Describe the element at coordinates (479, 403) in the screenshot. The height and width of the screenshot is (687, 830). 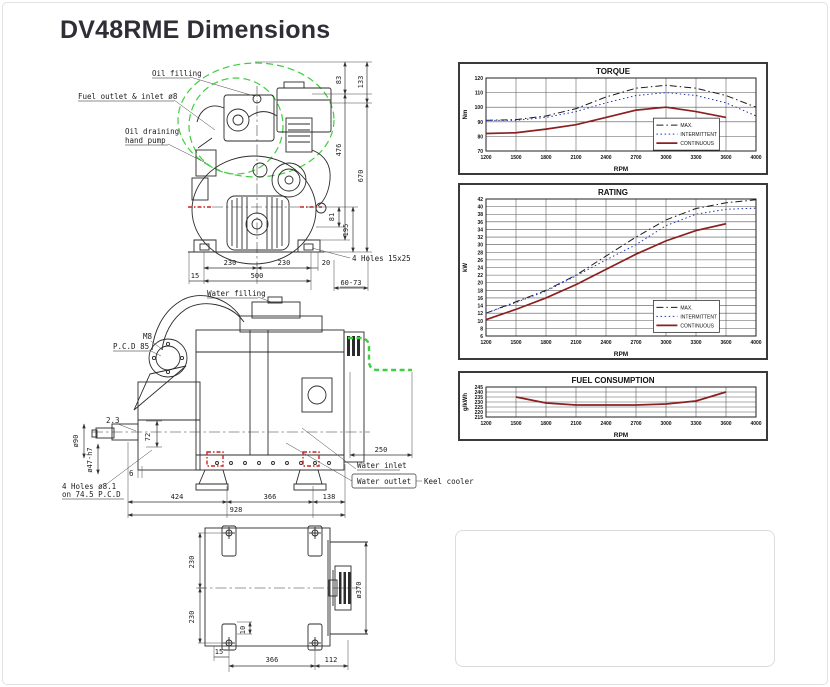
I see `svg-text: 230` at that location.